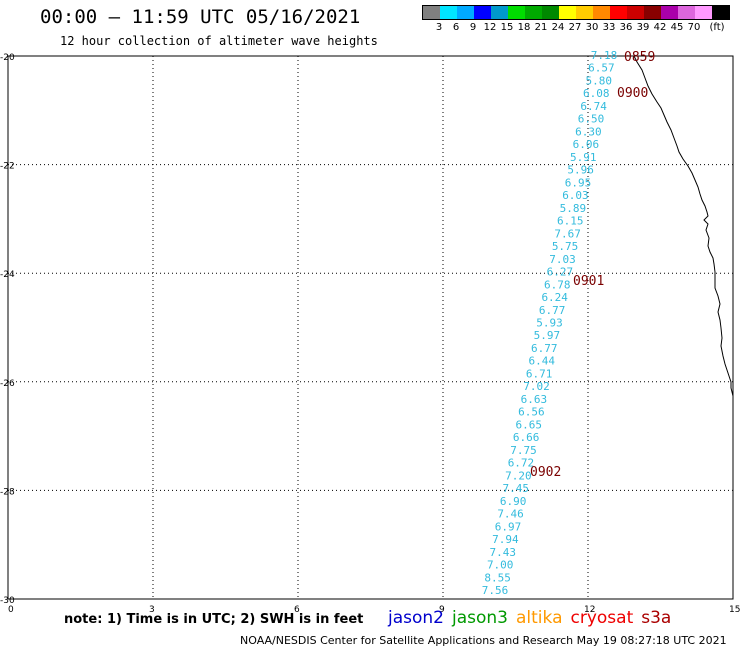  Describe the element at coordinates (200, 17) in the screenshot. I see `page-title: 00:00 – 11:59 UTC 05/16/2021` at that location.